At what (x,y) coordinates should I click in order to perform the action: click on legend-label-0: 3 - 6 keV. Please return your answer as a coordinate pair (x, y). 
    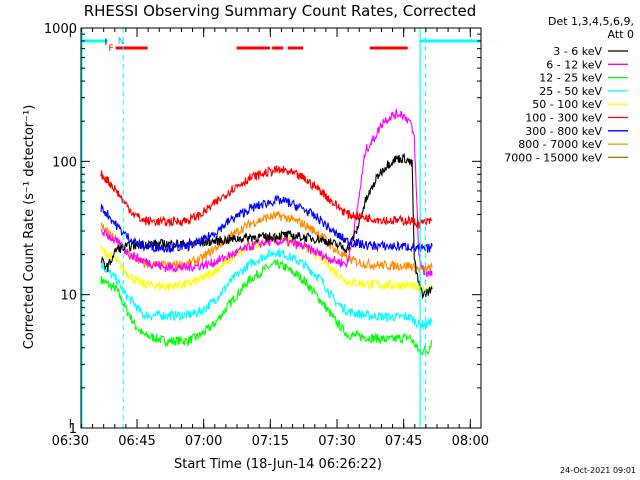
    Looking at the image, I should click on (577, 51).